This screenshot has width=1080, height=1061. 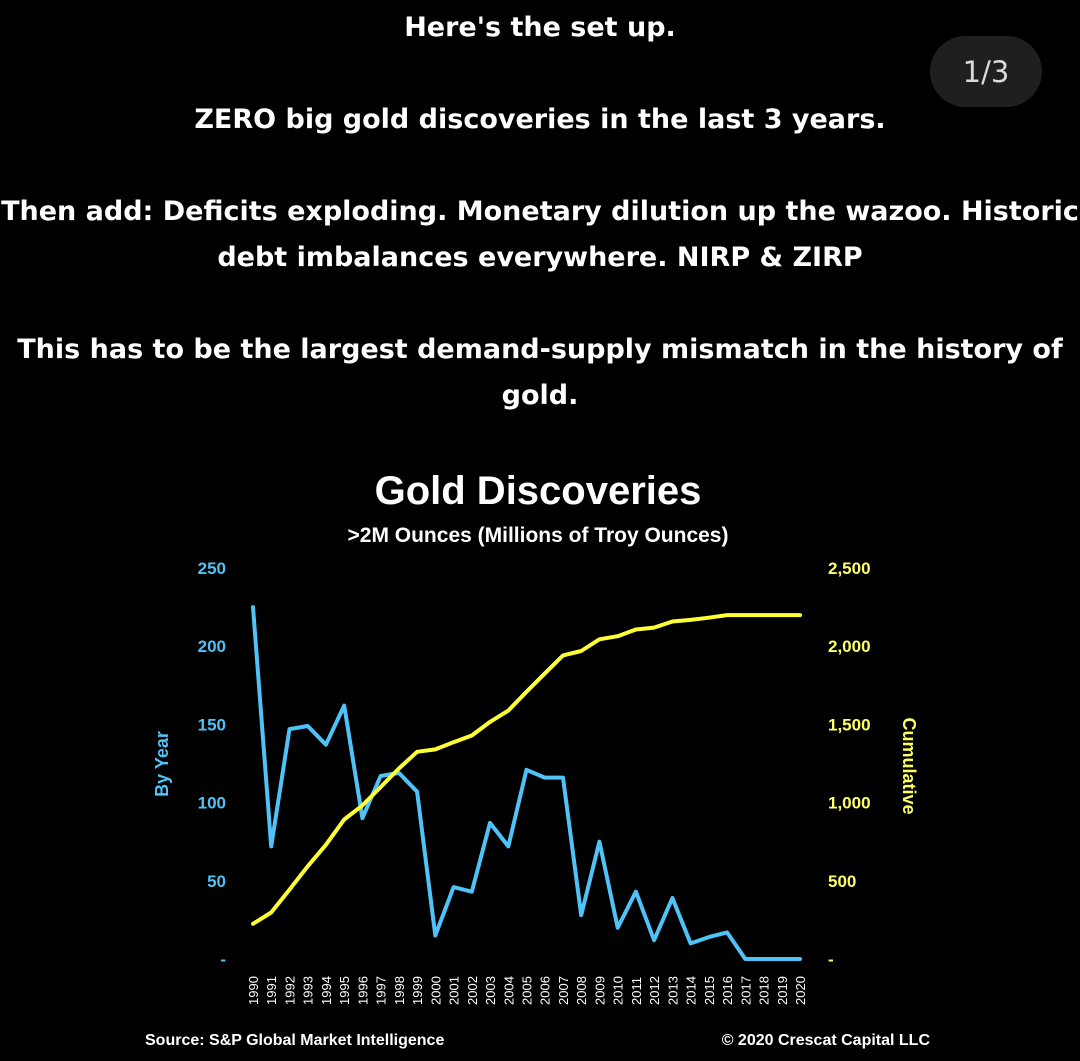 I want to click on tweet-line: debt imbalances everywhere. NIRP & ZIRP, so click(x=540, y=257).